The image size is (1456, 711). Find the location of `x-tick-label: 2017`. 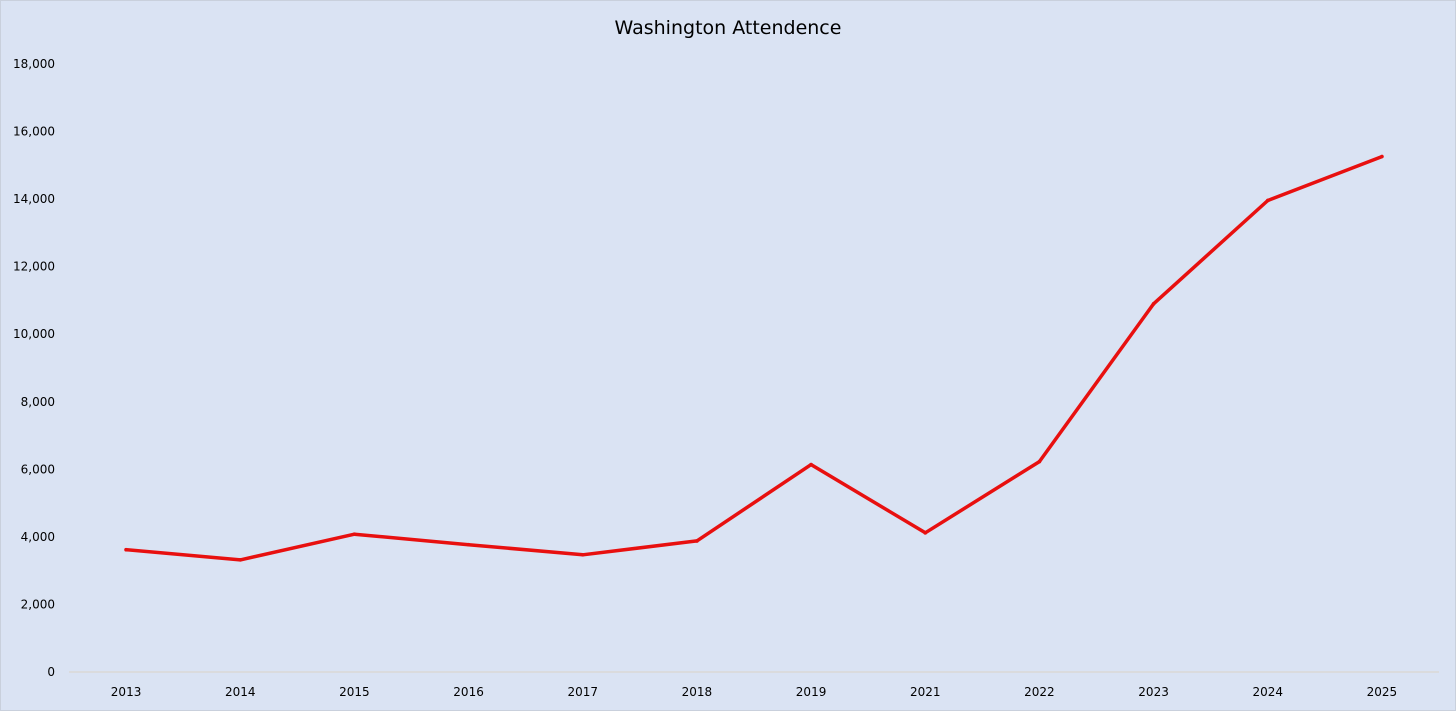

x-tick-label: 2017 is located at coordinates (582, 692).